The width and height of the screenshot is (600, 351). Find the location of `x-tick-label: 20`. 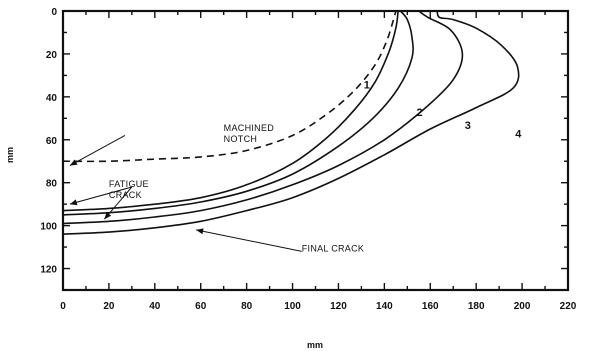

x-tick-label: 20 is located at coordinates (109, 306).